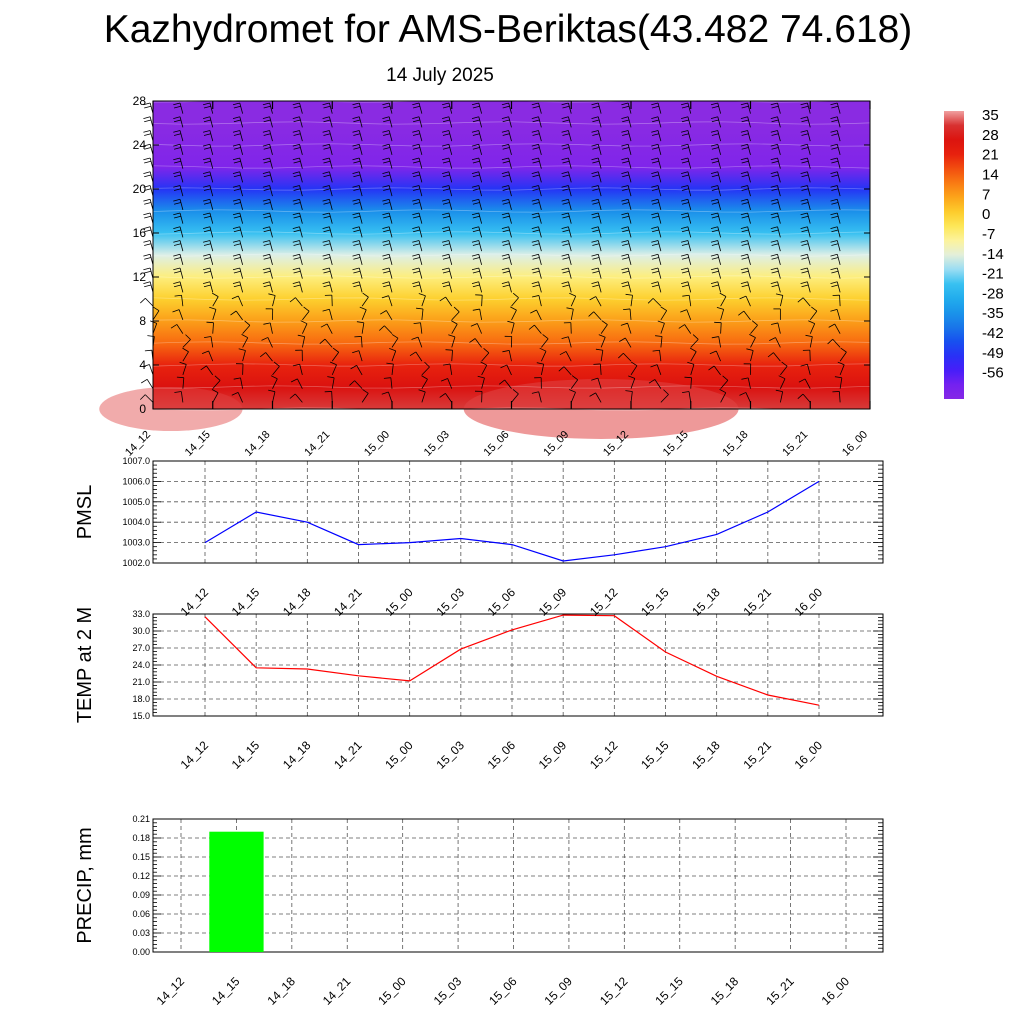 The image size is (1024, 1024). I want to click on x-tick-label: 14_15, so click(226, 991).